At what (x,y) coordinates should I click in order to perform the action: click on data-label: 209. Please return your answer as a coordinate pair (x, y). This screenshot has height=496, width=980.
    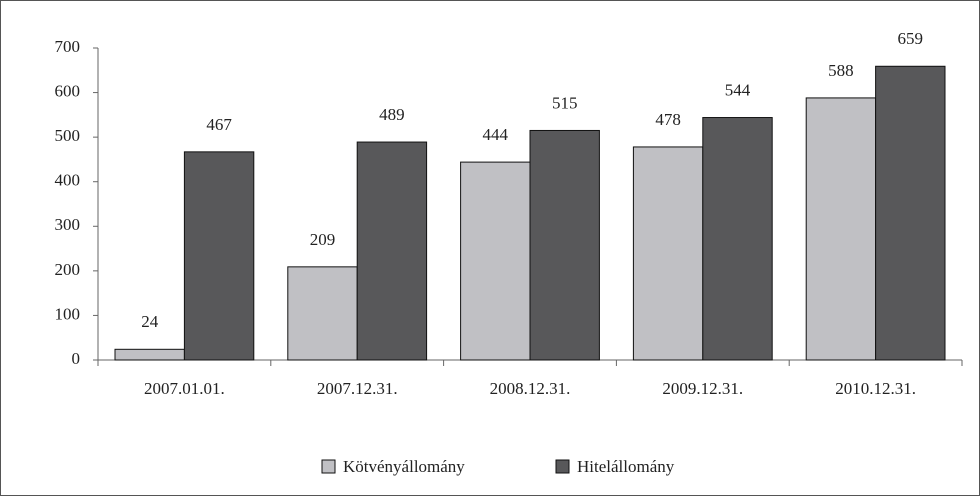
    Looking at the image, I should click on (323, 239).